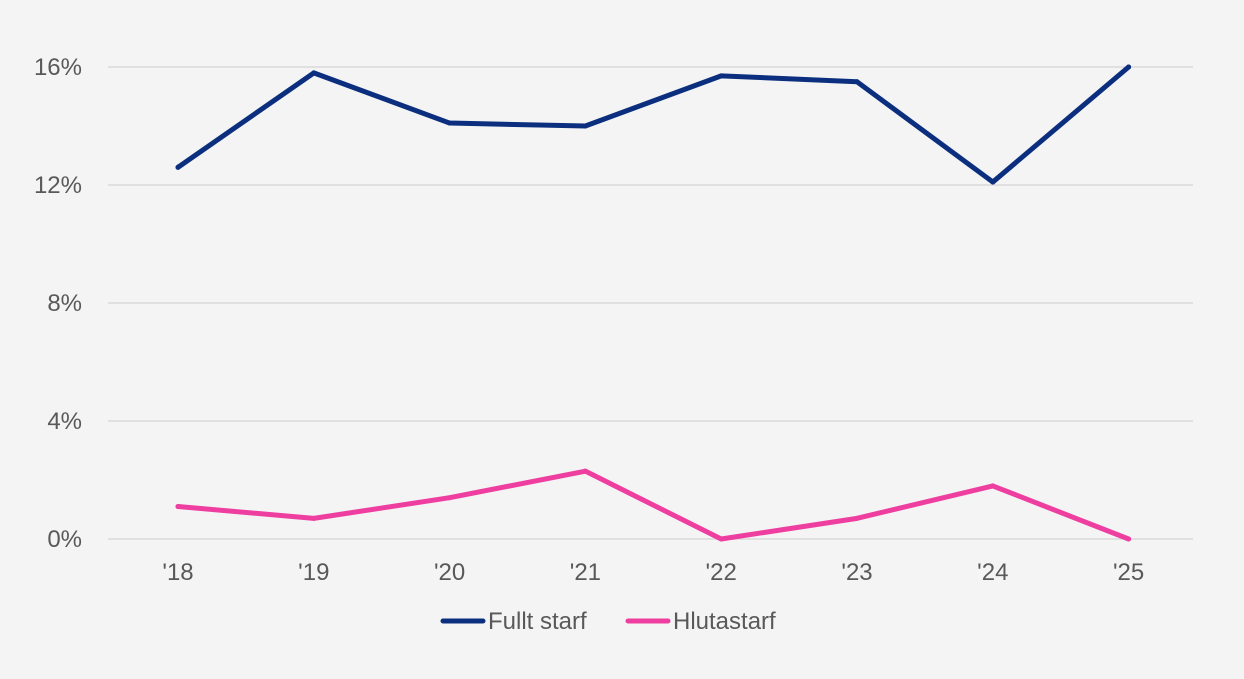 This screenshot has width=1244, height=679. What do you see at coordinates (653, 572) in the screenshot?
I see `x-axis-tick-labels: '18 '19 '20 '21 '22 '23 '24 '25` at bounding box center [653, 572].